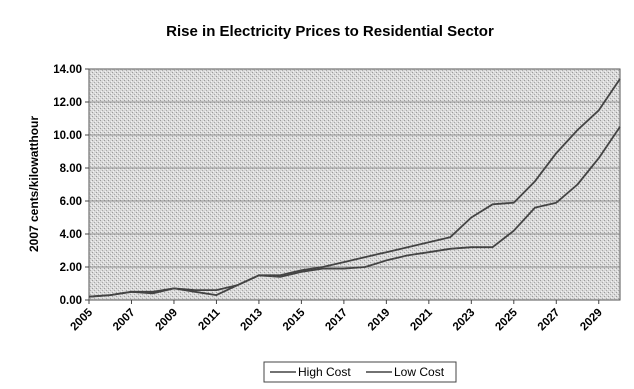 This screenshot has width=634, height=389. Describe the element at coordinates (71, 185) in the screenshot. I see `y-axis-ticks: 0.00 2.00 4.00 6.00 8.00 10.00 12.00 14.00` at that location.